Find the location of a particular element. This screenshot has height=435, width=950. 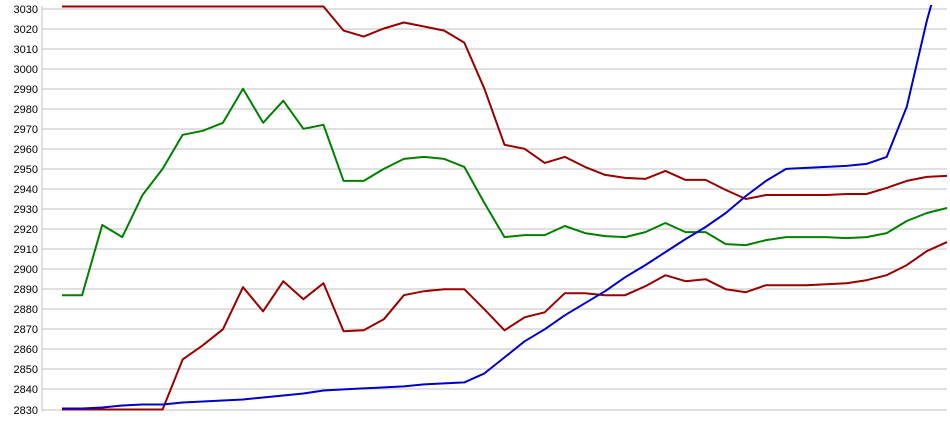

y-axis-tick-label: 3030 is located at coordinates (26, 10).